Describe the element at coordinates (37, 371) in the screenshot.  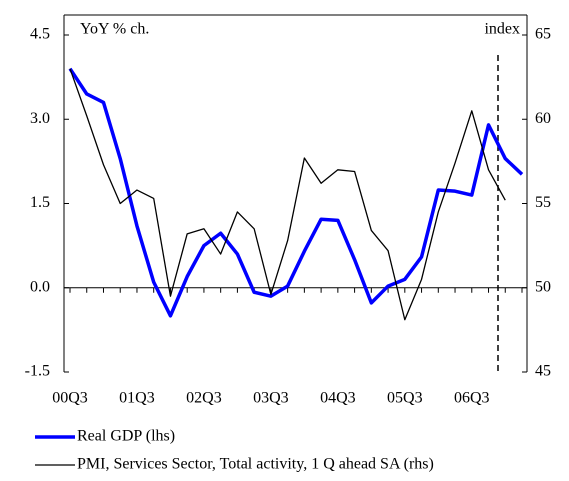
I see `y-tick-label: -1.5` at that location.